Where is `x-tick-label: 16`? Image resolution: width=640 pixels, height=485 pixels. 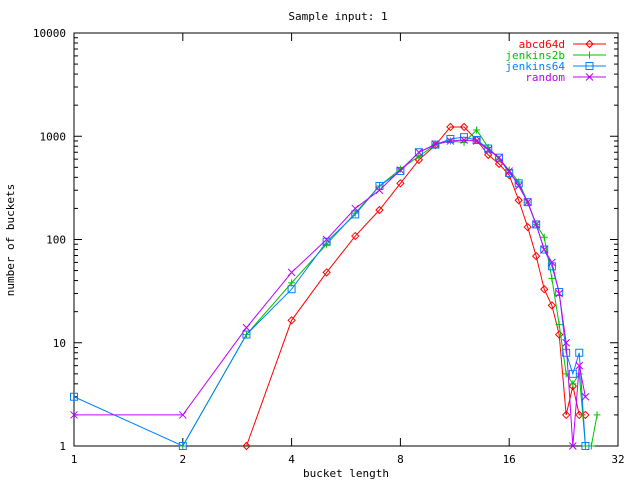
x-tick-label: 16 is located at coordinates (509, 459).